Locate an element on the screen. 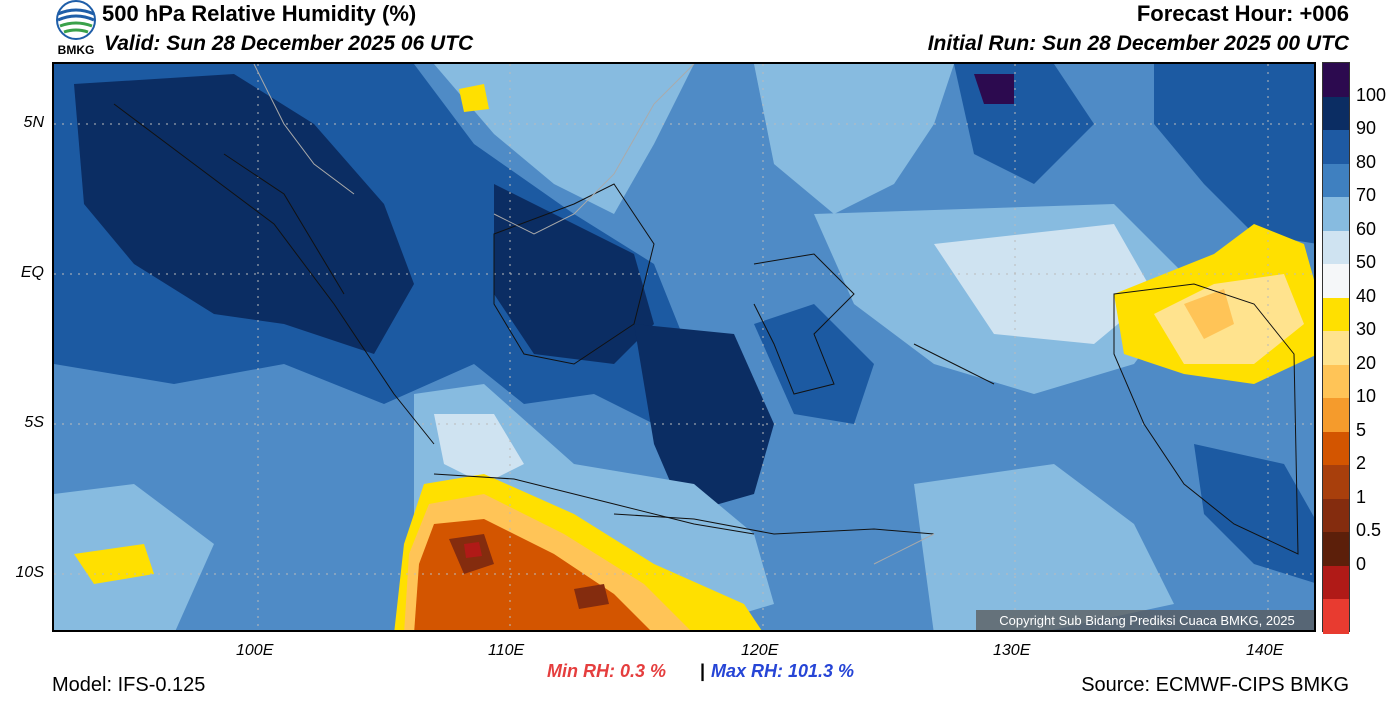  colorbar-label: 30 is located at coordinates (1366, 329).